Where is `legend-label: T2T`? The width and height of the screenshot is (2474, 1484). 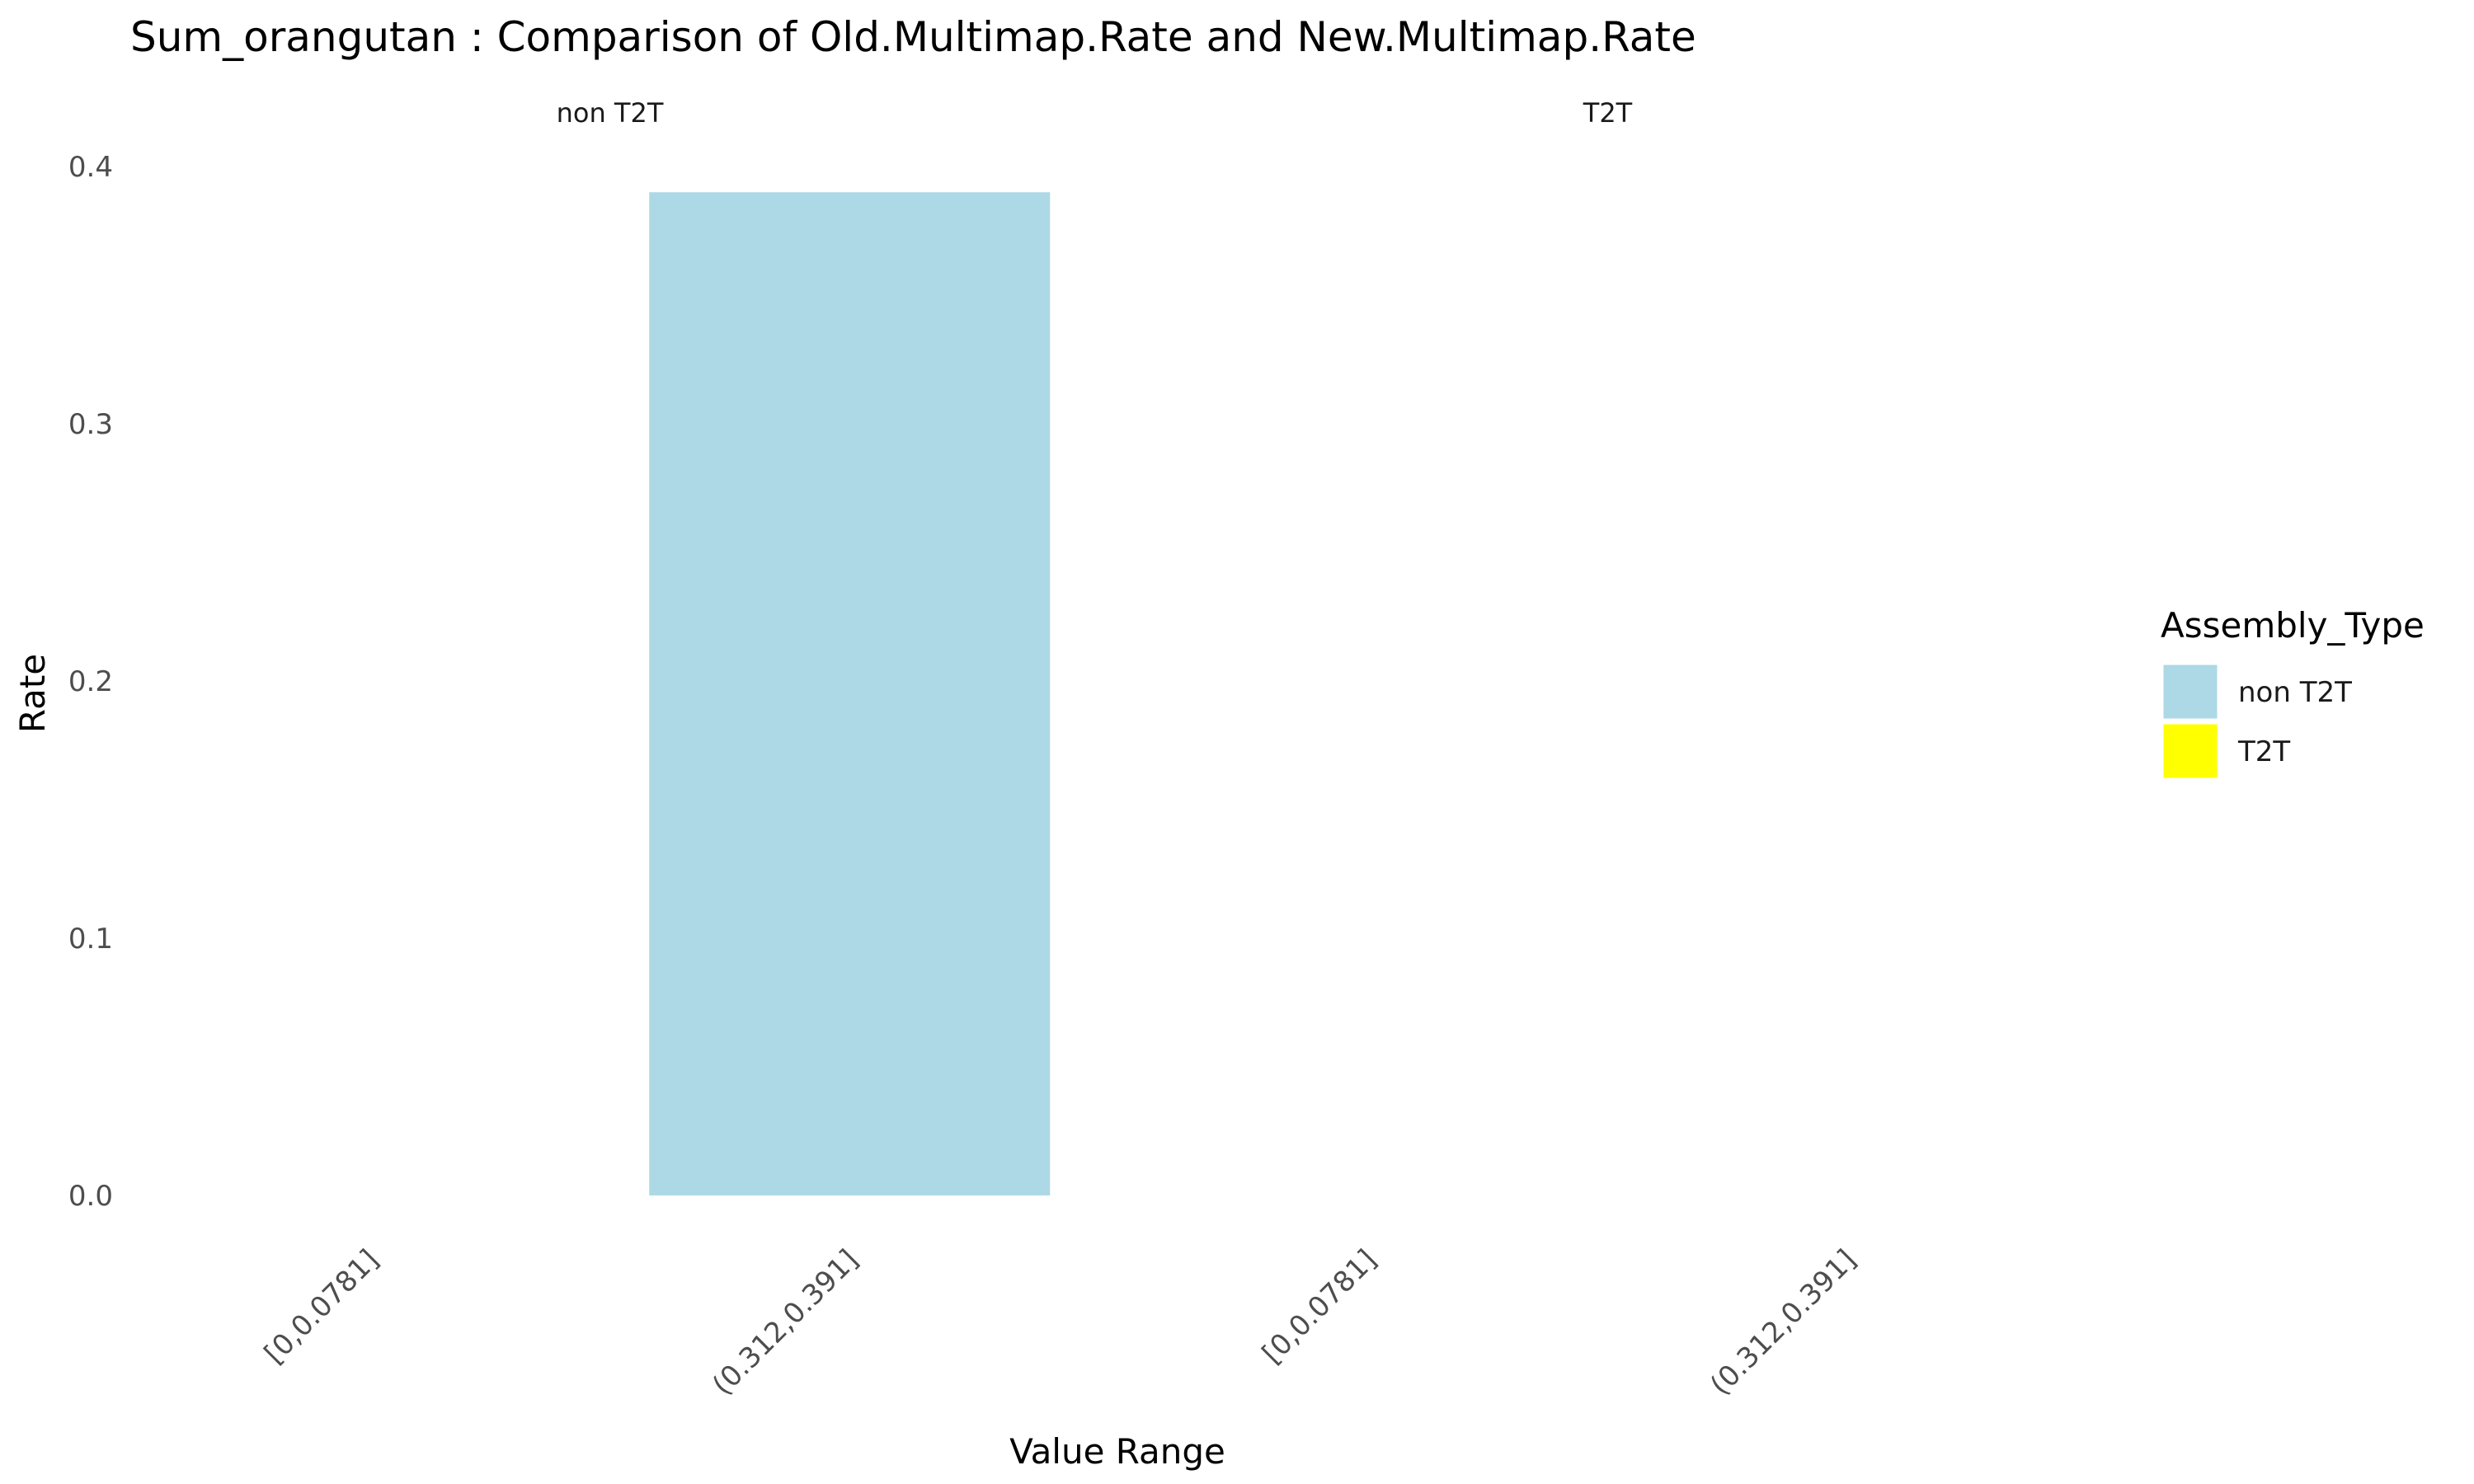
legend-label: T2T is located at coordinates (2263, 751).